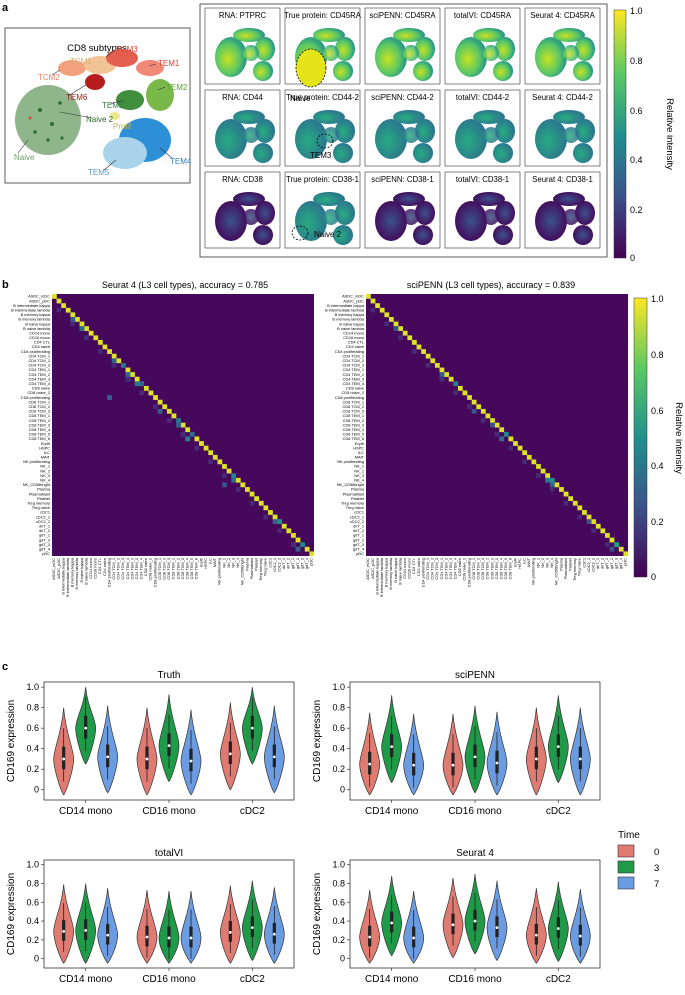 The image size is (685, 995). Describe the element at coordinates (113, 105) in the screenshot. I see `cluster-label-tem3: TEM3` at that location.